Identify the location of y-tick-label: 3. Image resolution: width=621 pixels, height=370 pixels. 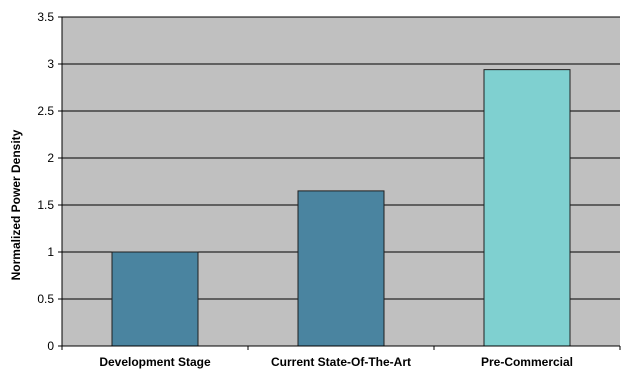
(50, 64).